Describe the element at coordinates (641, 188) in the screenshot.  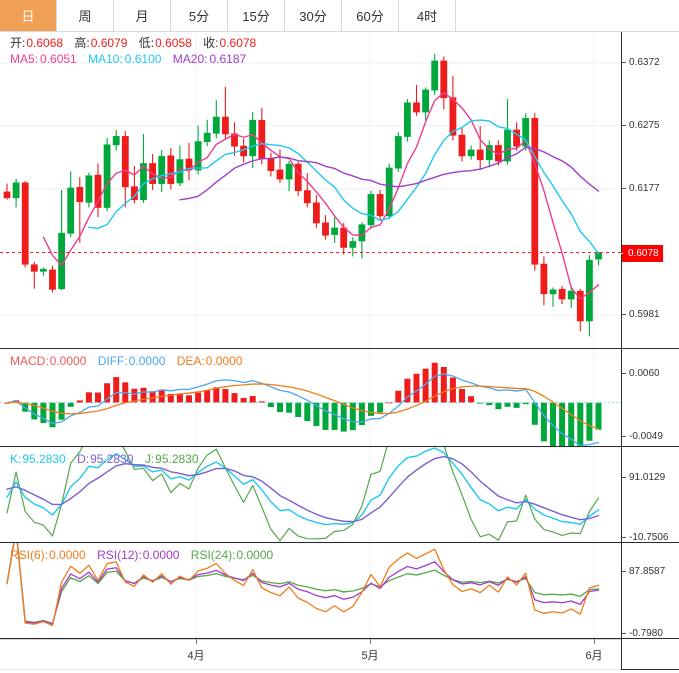
I see `price-tick-2: 0.6177` at that location.